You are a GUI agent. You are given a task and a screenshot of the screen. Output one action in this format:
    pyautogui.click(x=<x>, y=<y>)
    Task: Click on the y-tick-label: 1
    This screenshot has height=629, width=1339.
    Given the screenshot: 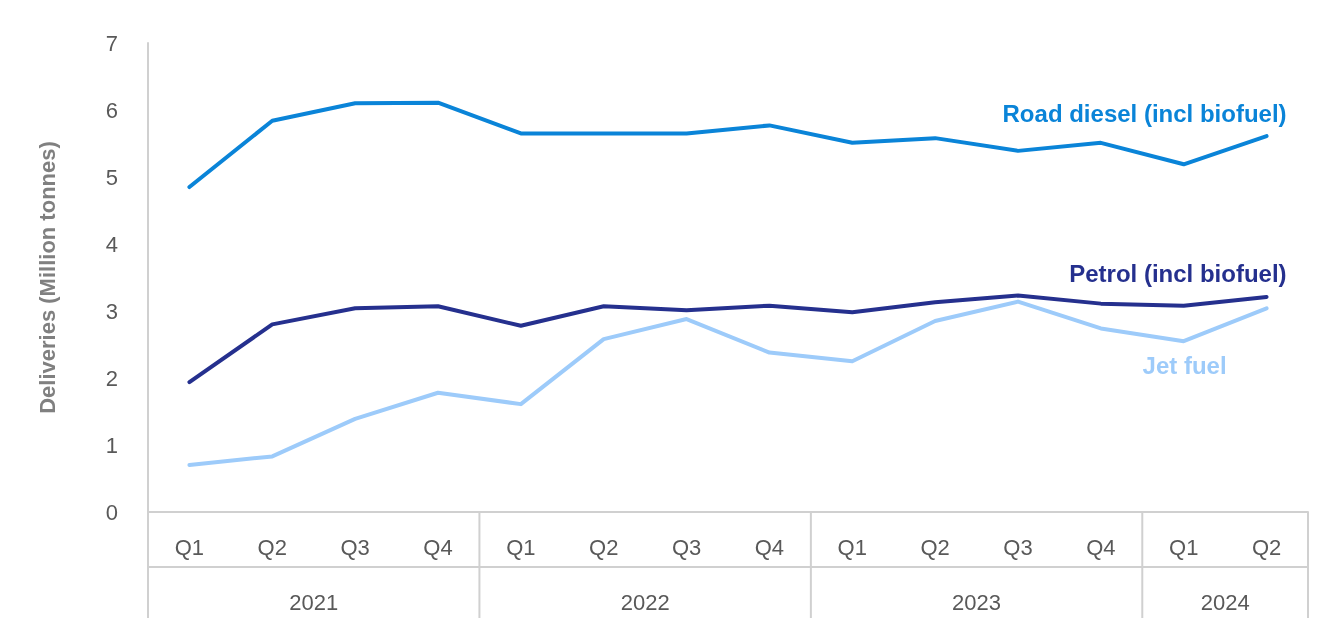 What is the action you would take?
    pyautogui.click(x=111, y=445)
    